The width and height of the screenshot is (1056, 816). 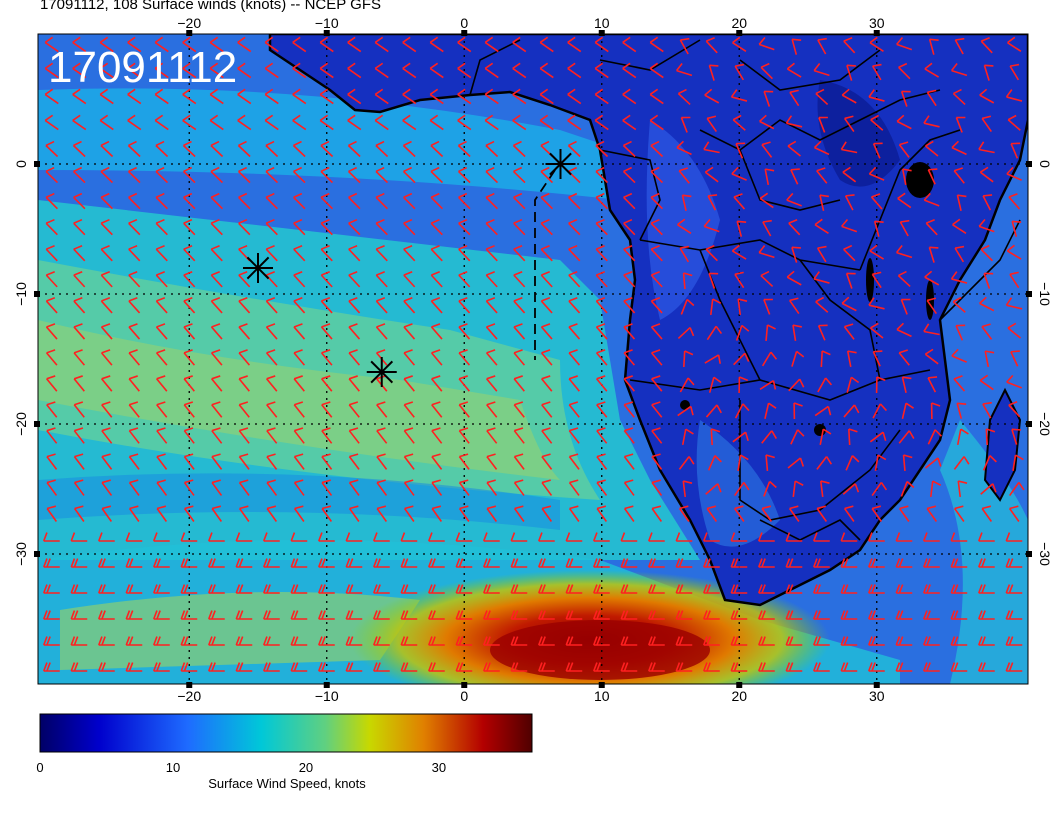 What do you see at coordinates (858, 133) in the screenshot?
I see `land-highlands` at bounding box center [858, 133].